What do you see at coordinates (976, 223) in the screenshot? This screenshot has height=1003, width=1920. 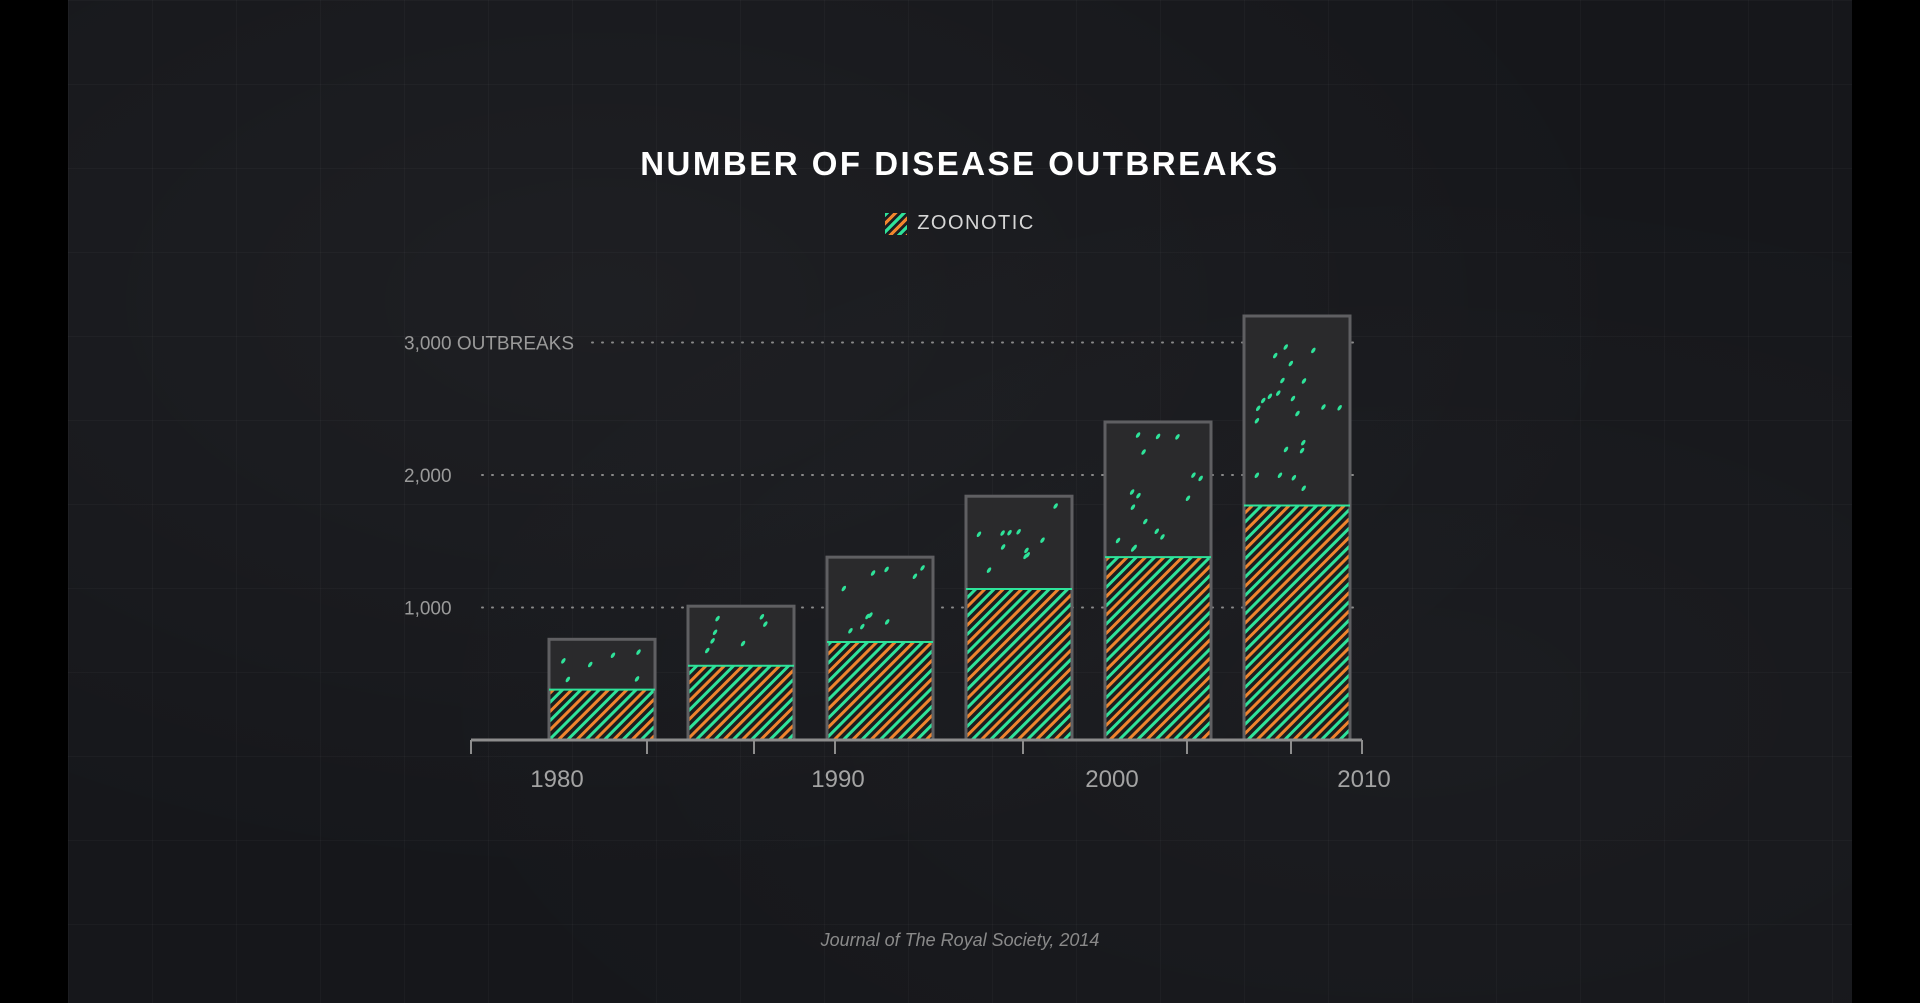 I see `legend-label-zoonotic: ZOONOTIC` at bounding box center [976, 223].